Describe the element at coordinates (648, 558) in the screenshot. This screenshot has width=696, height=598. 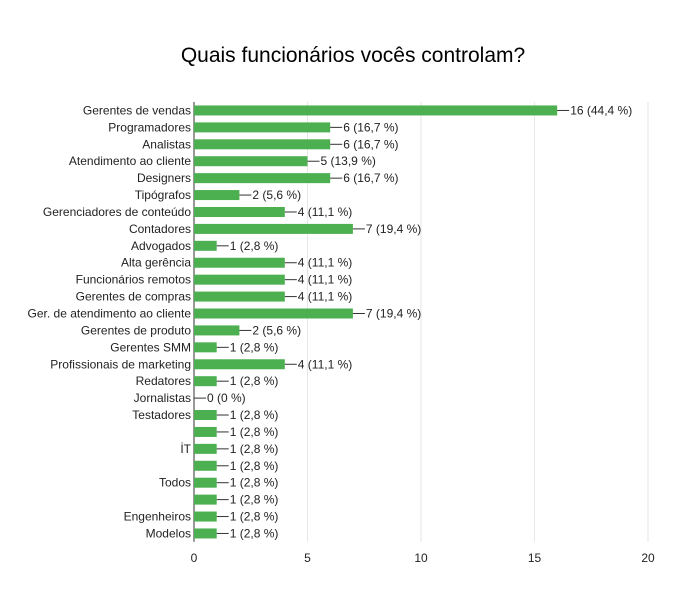
I see `x-tick-label: 20` at that location.